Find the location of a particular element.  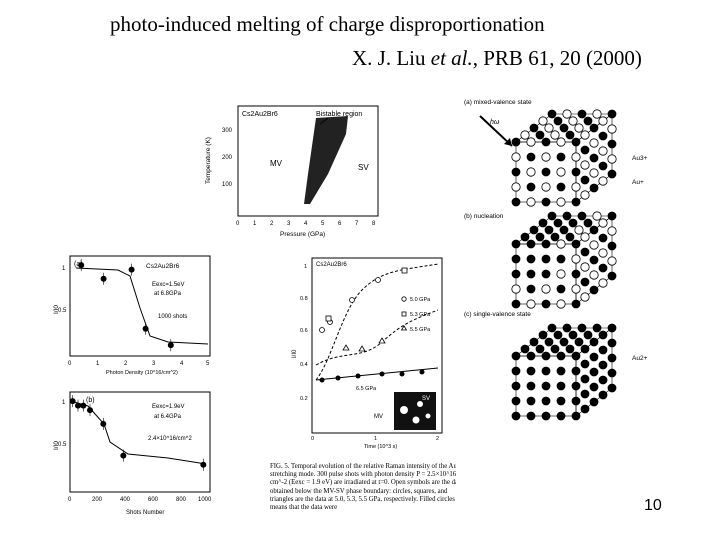

panel-a-xtick: 0 is located at coordinates (70, 364).